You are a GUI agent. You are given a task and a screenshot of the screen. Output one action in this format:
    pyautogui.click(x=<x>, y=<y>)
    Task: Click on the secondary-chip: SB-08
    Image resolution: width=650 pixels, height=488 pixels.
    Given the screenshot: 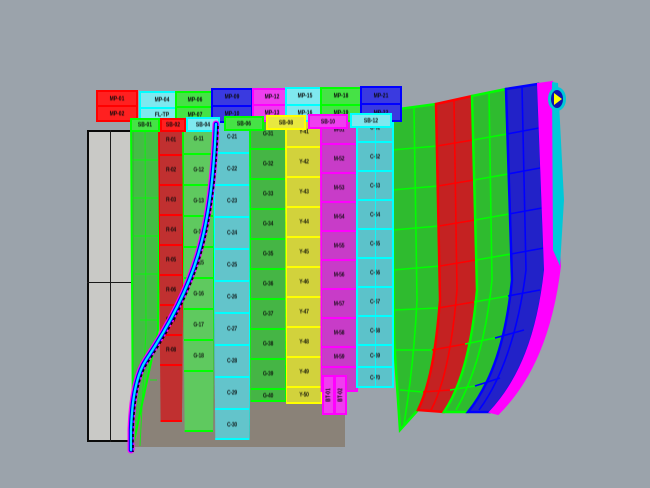 What is the action you would take?
    pyautogui.click(x=286, y=122)
    